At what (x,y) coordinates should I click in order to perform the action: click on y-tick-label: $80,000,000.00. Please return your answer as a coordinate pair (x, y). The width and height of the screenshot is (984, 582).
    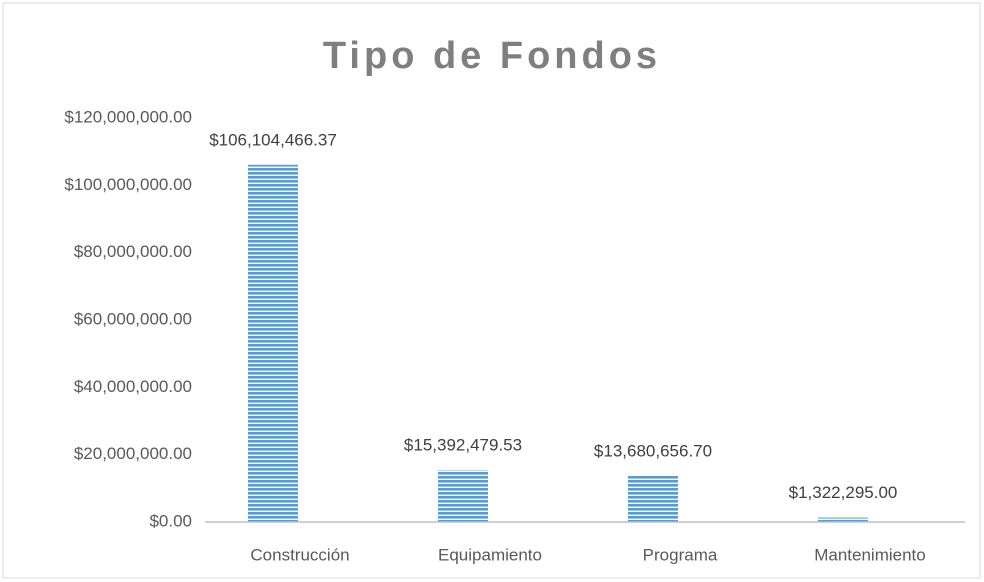
    Looking at the image, I should click on (133, 251).